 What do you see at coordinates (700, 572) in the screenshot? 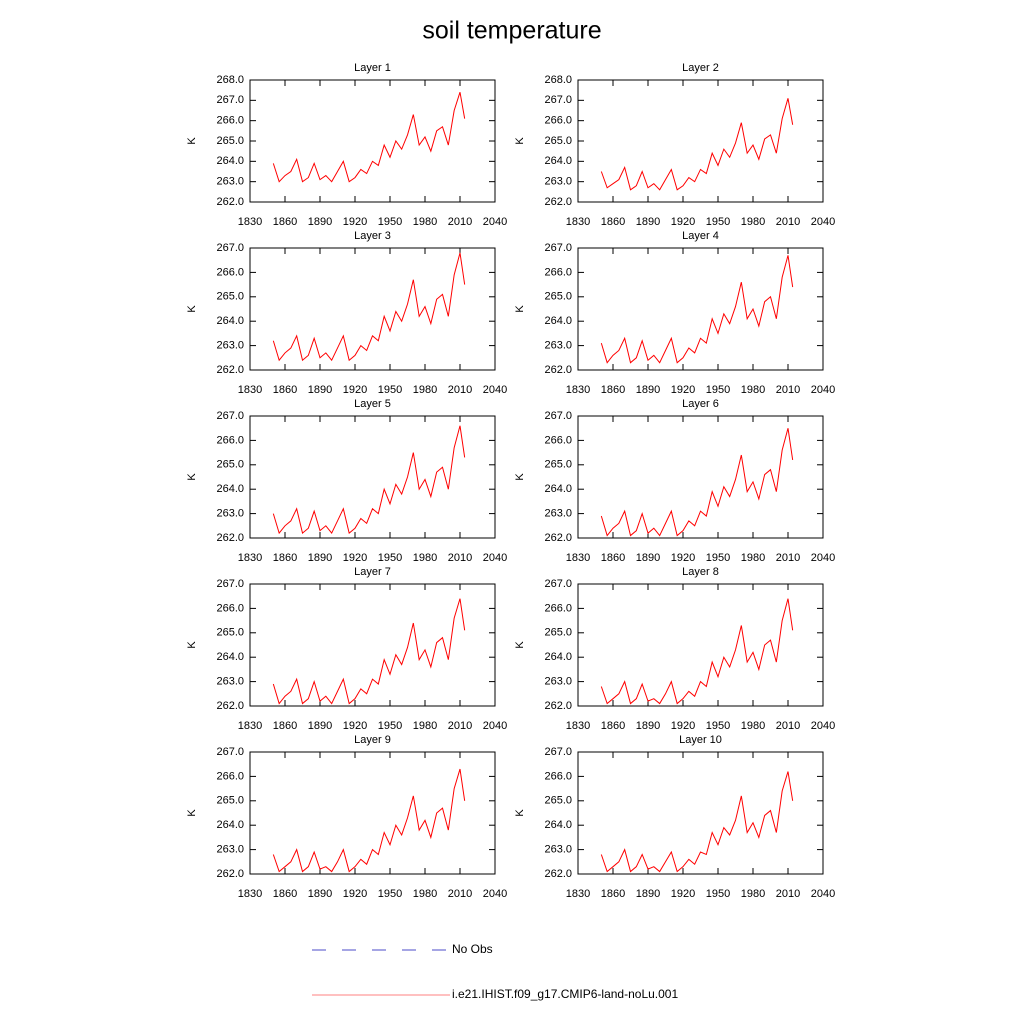
I see `panel-title: Layer 8` at bounding box center [700, 572].